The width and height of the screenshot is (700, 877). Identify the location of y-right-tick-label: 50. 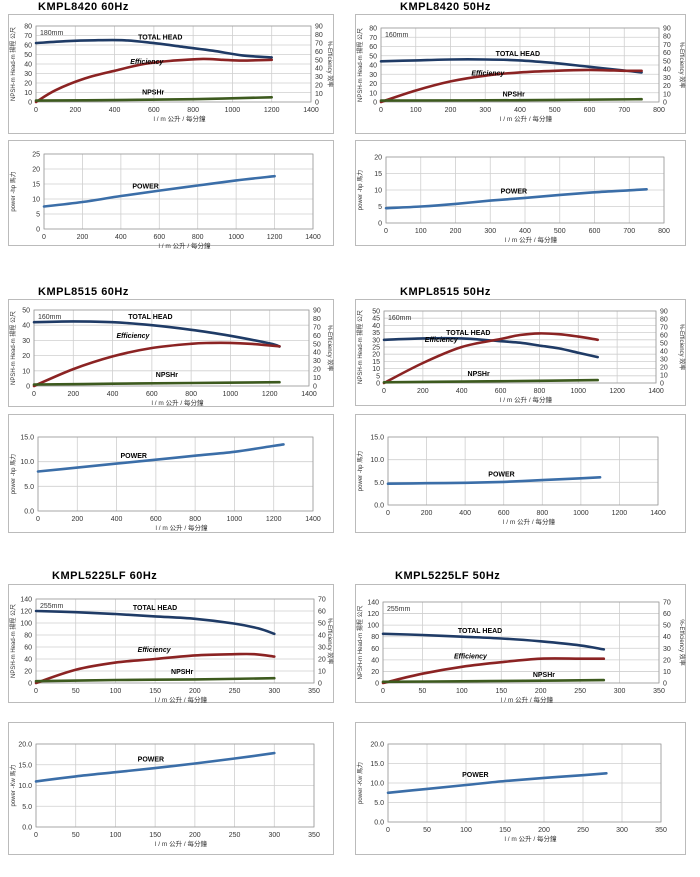
(667, 626).